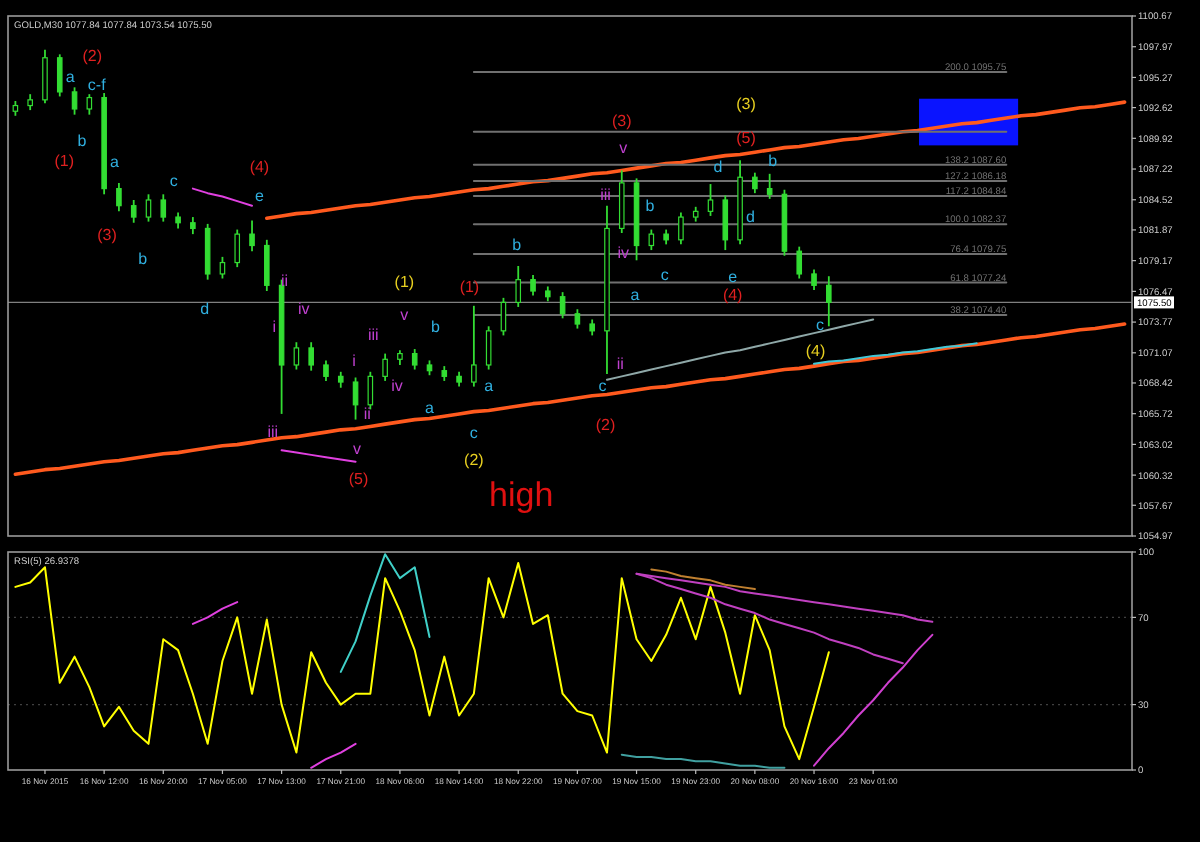 The height and width of the screenshot is (842, 1200). I want to click on annotation: high, so click(521, 495).